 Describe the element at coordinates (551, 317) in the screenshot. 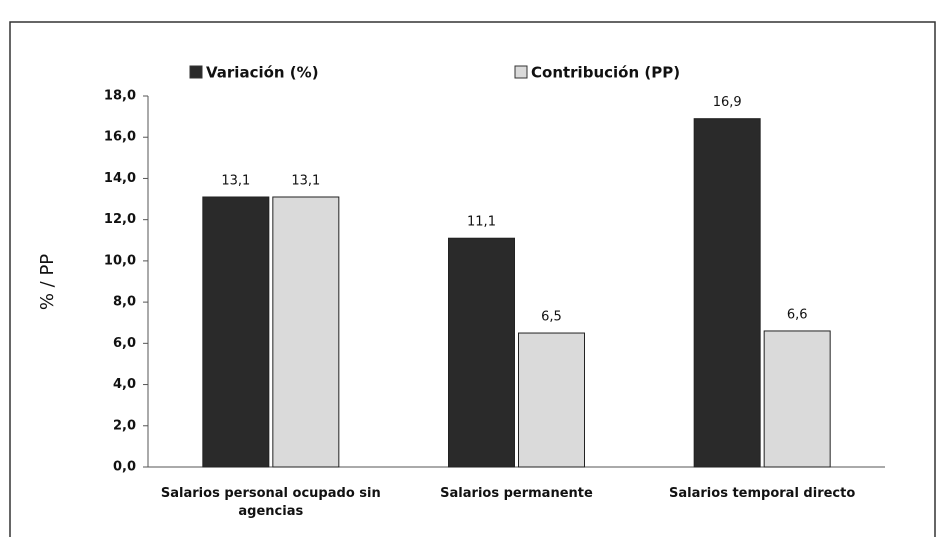

I see `value-label: 6,5` at that location.